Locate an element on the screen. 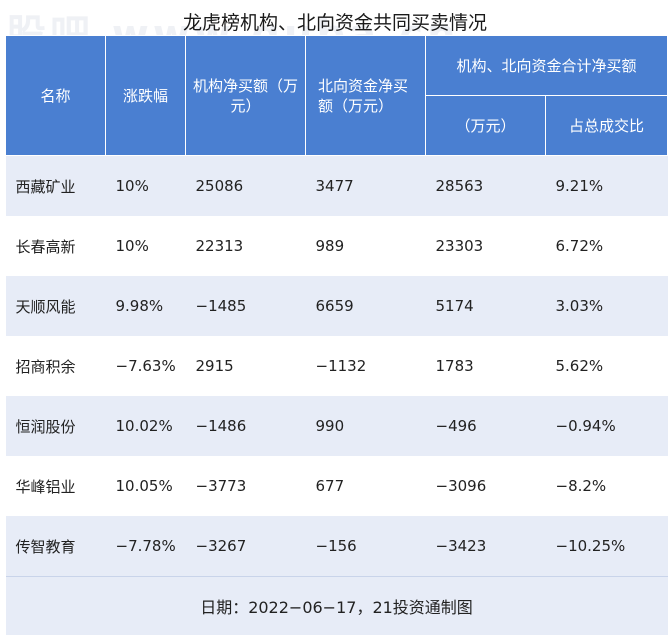 This screenshot has height=640, width=670. cell-north: 990 is located at coordinates (365, 426).